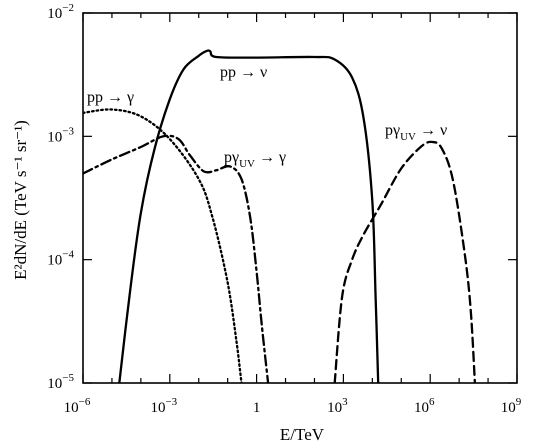 This screenshot has width=554, height=446. Describe the element at coordinates (60, 12) in the screenshot. I see `y-tick-label: 10⁻²` at that location.